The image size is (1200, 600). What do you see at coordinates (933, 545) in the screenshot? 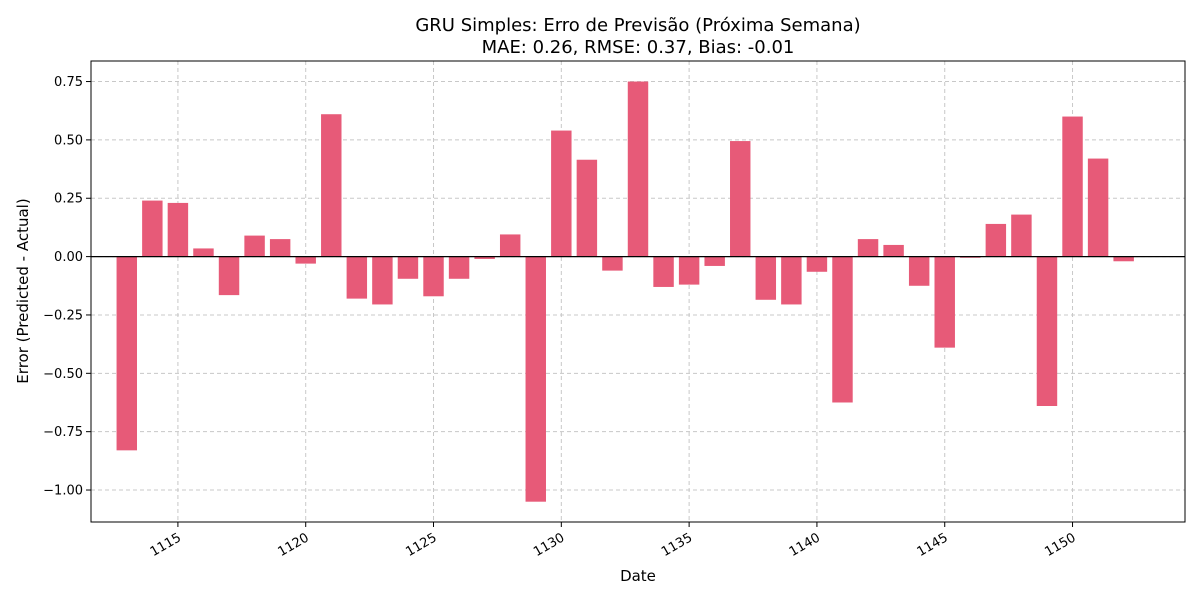
I see `x-tick-label: 1145` at bounding box center [933, 545].